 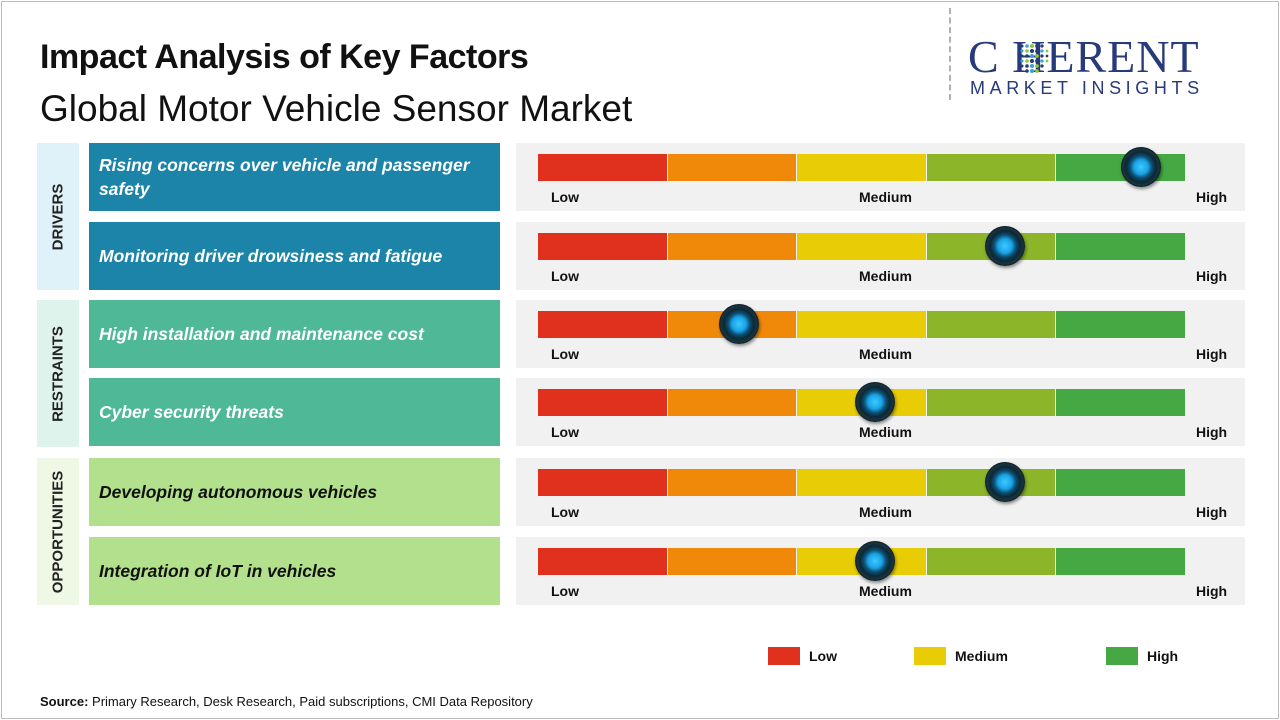 I want to click on category-opportunities: OPPORTUNITIES, so click(x=58, y=531).